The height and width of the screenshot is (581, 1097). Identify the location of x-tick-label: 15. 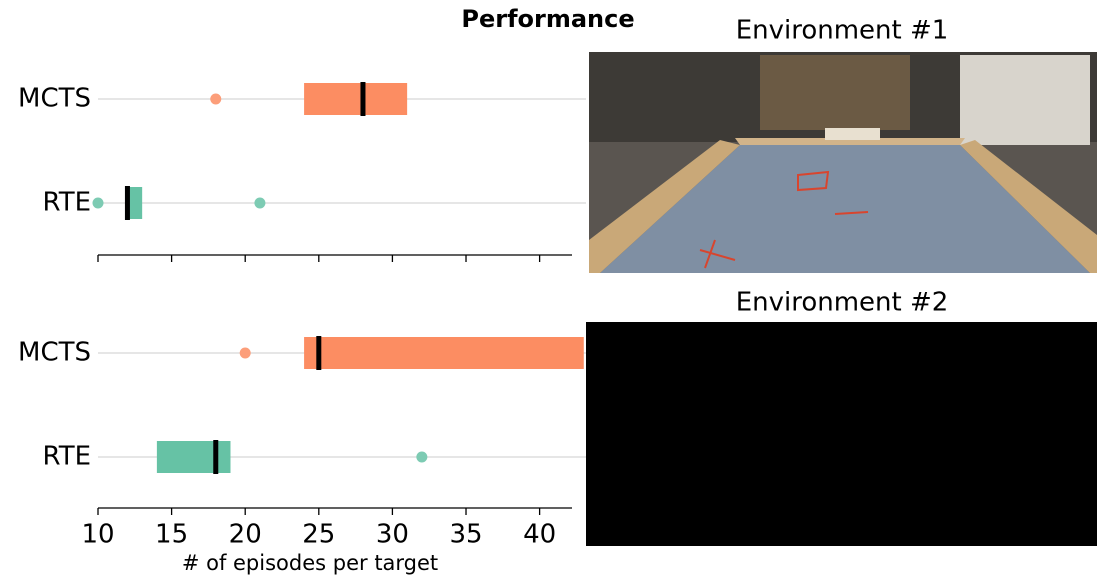
(171, 535).